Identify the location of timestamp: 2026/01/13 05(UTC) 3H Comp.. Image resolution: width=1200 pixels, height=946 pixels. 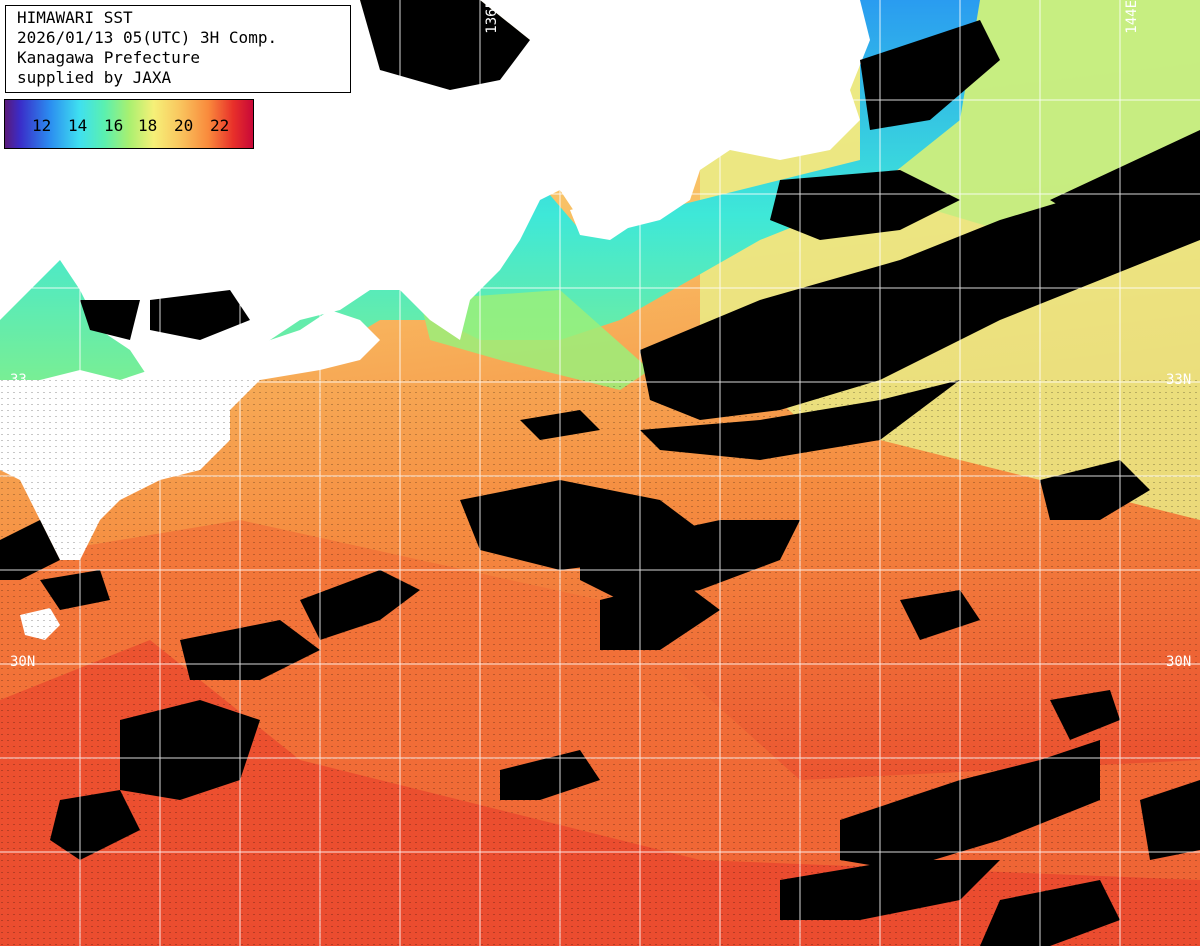
(147, 37).